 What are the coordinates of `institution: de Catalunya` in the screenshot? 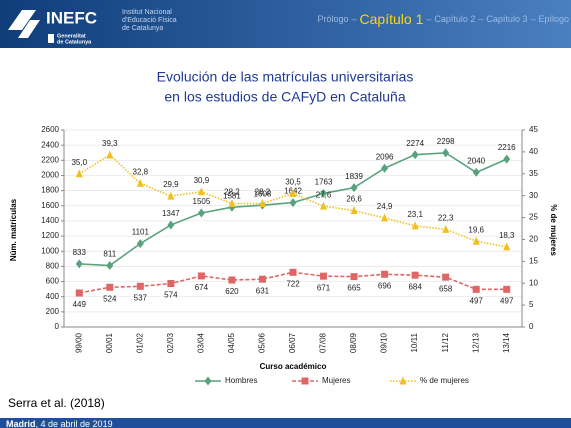 It's located at (142, 28).